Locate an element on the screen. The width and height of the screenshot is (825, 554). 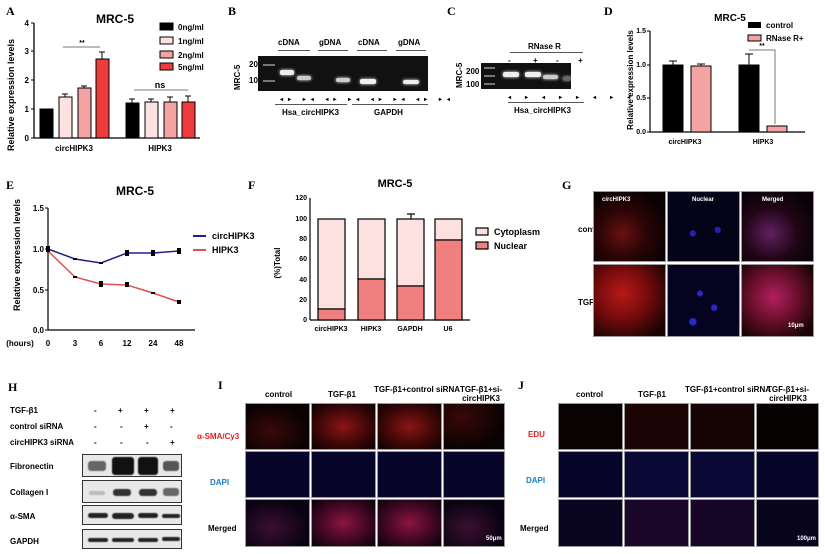
svg-text: 20 is located at coordinates (303, 300).